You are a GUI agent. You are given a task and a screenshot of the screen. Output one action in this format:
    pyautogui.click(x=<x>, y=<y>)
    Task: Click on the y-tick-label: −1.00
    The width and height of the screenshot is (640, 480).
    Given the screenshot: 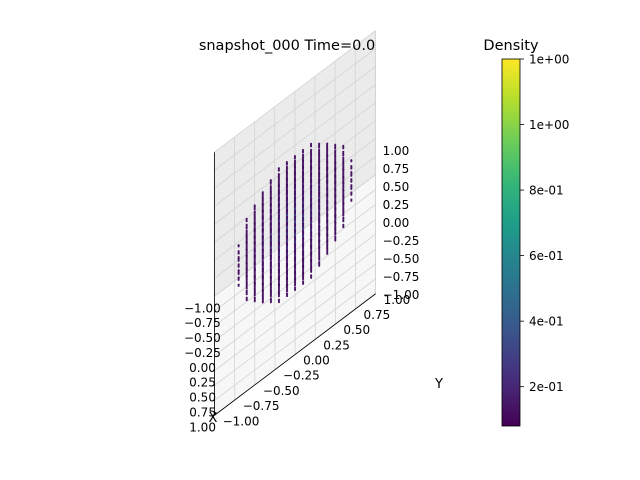 What is the action you would take?
    pyautogui.click(x=241, y=421)
    